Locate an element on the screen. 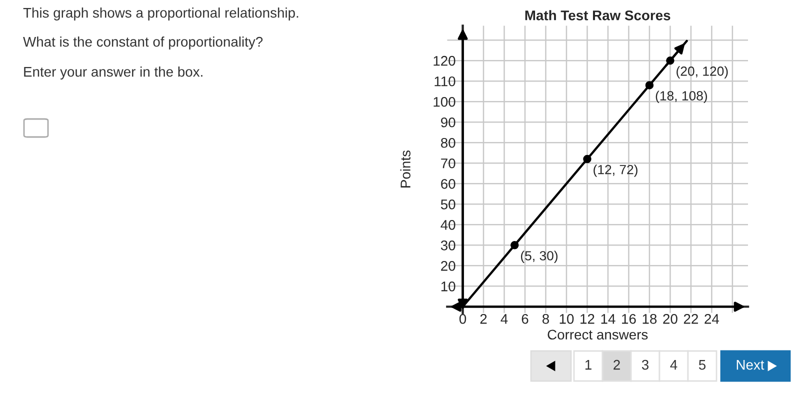 This screenshot has width=800, height=396. text: 5 is located at coordinates (702, 365).